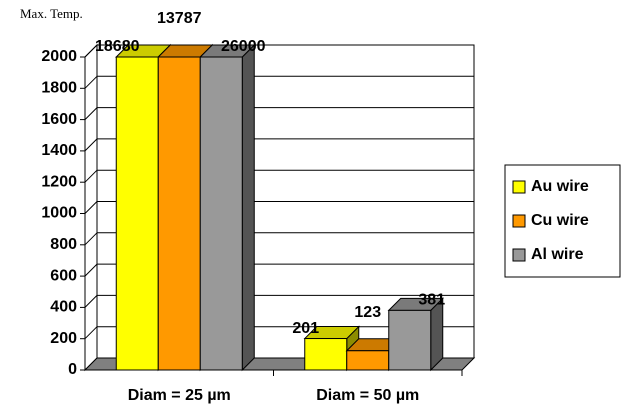  I want to click on y-tick-label: 0, so click(72, 369).